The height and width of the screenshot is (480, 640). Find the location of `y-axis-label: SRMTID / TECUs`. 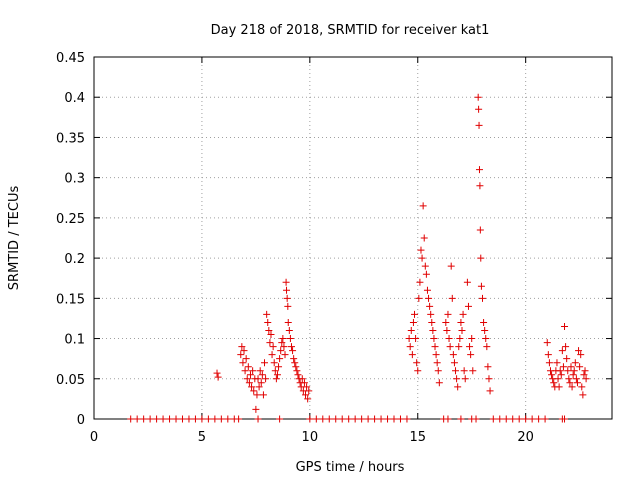

y-axis-label: SRMTID / TECUs is located at coordinates (14, 238).